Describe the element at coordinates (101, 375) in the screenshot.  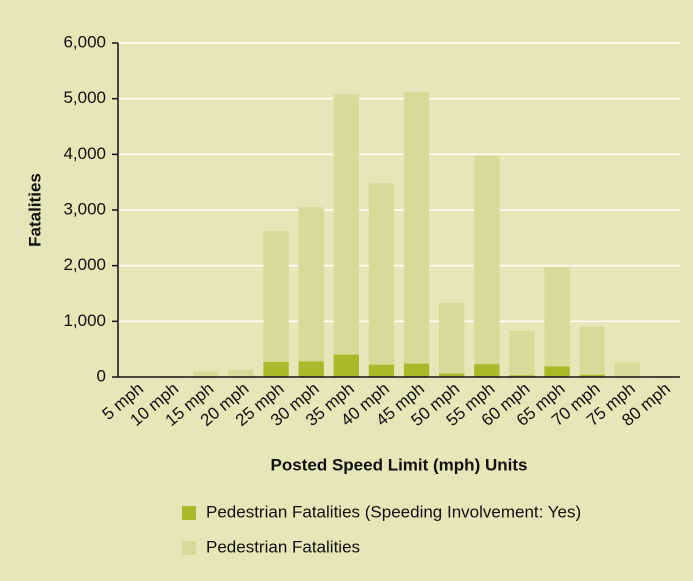
I see `y-tick-label: 0` at that location.